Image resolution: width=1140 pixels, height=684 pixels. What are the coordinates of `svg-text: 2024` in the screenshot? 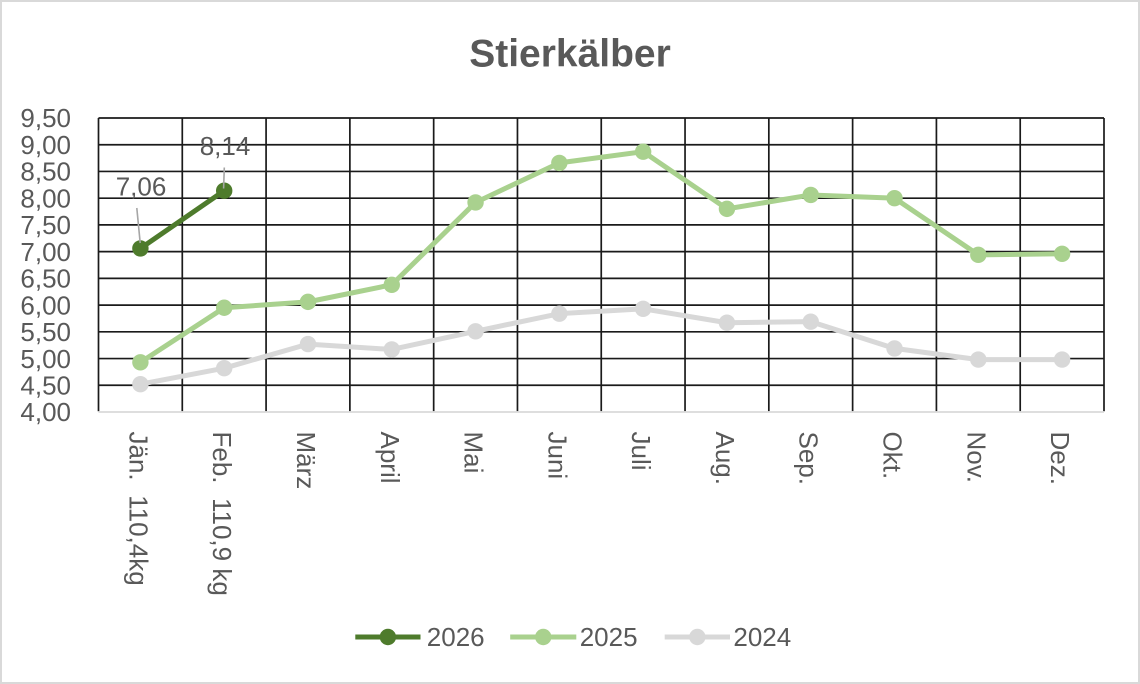 It's located at (762, 637).